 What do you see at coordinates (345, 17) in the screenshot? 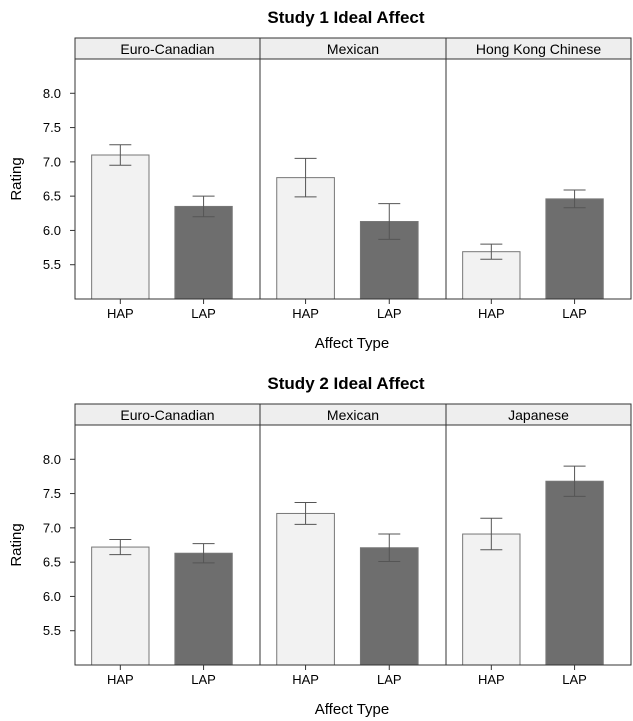
I see `chart-title: Study 1 Ideal Affect` at bounding box center [345, 17].